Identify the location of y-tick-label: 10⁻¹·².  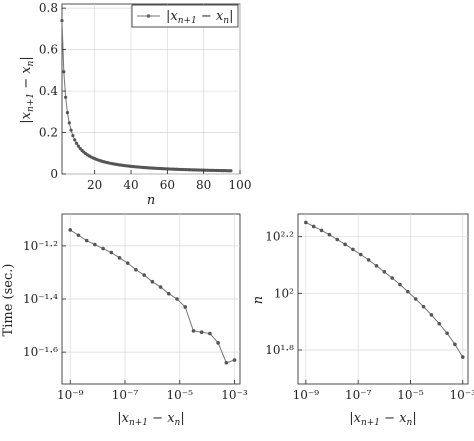
(40, 246).